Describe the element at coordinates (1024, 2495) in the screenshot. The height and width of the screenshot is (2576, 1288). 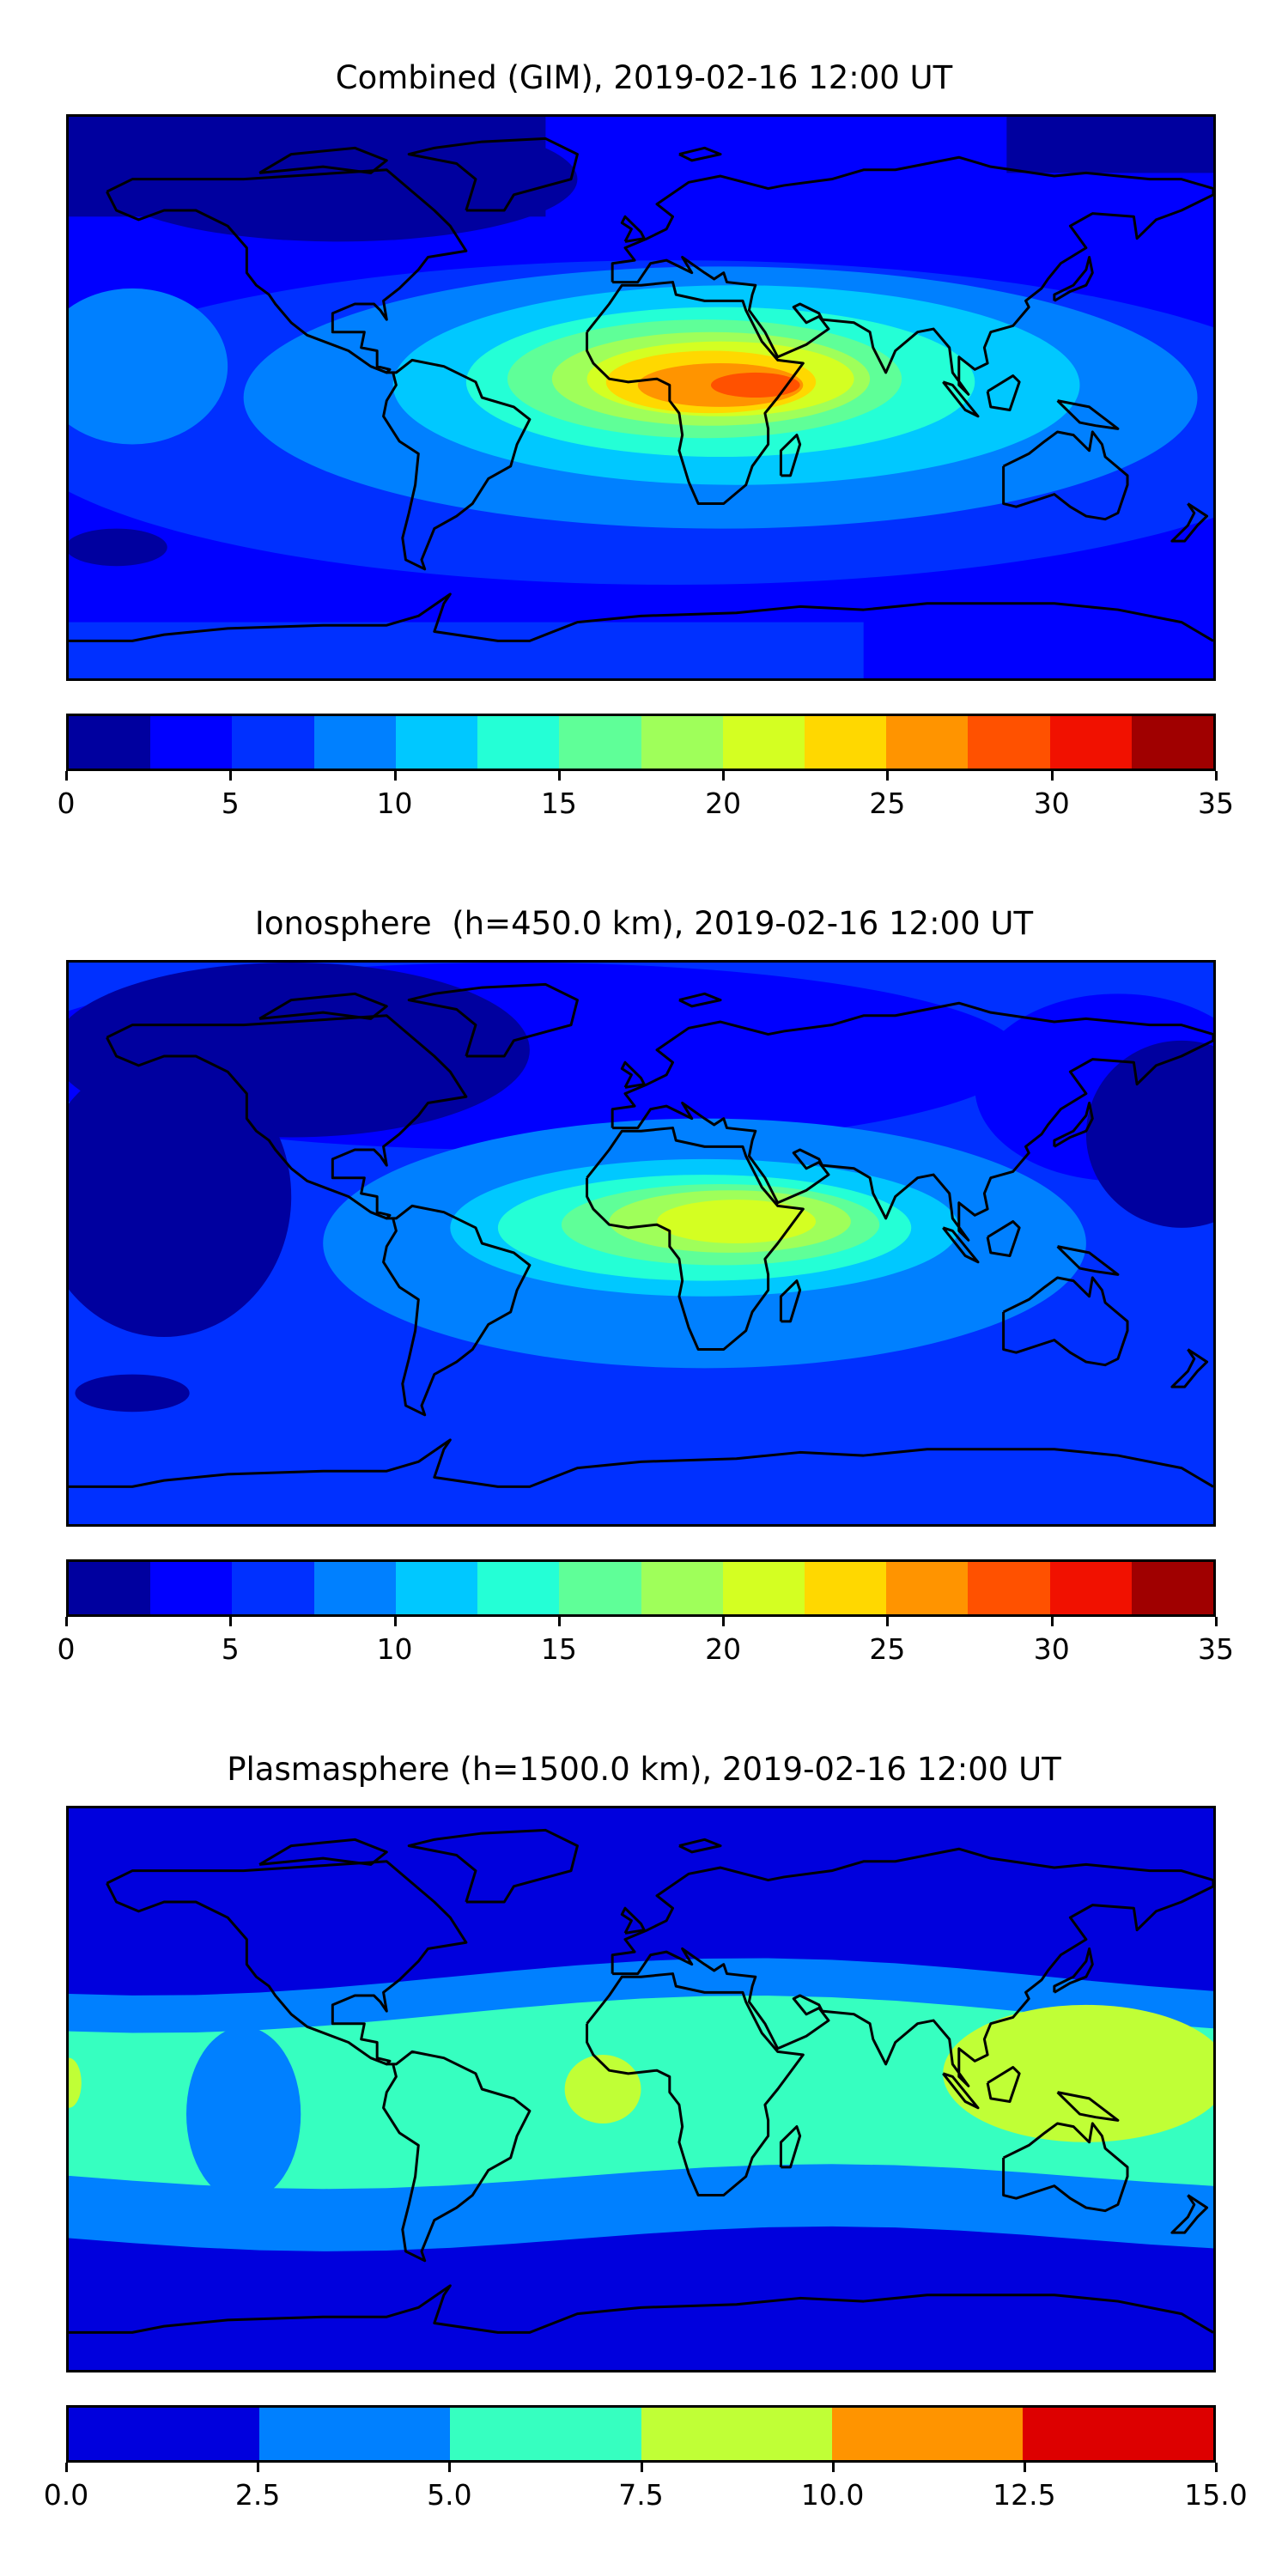
I see `tick-label: 12.5` at that location.